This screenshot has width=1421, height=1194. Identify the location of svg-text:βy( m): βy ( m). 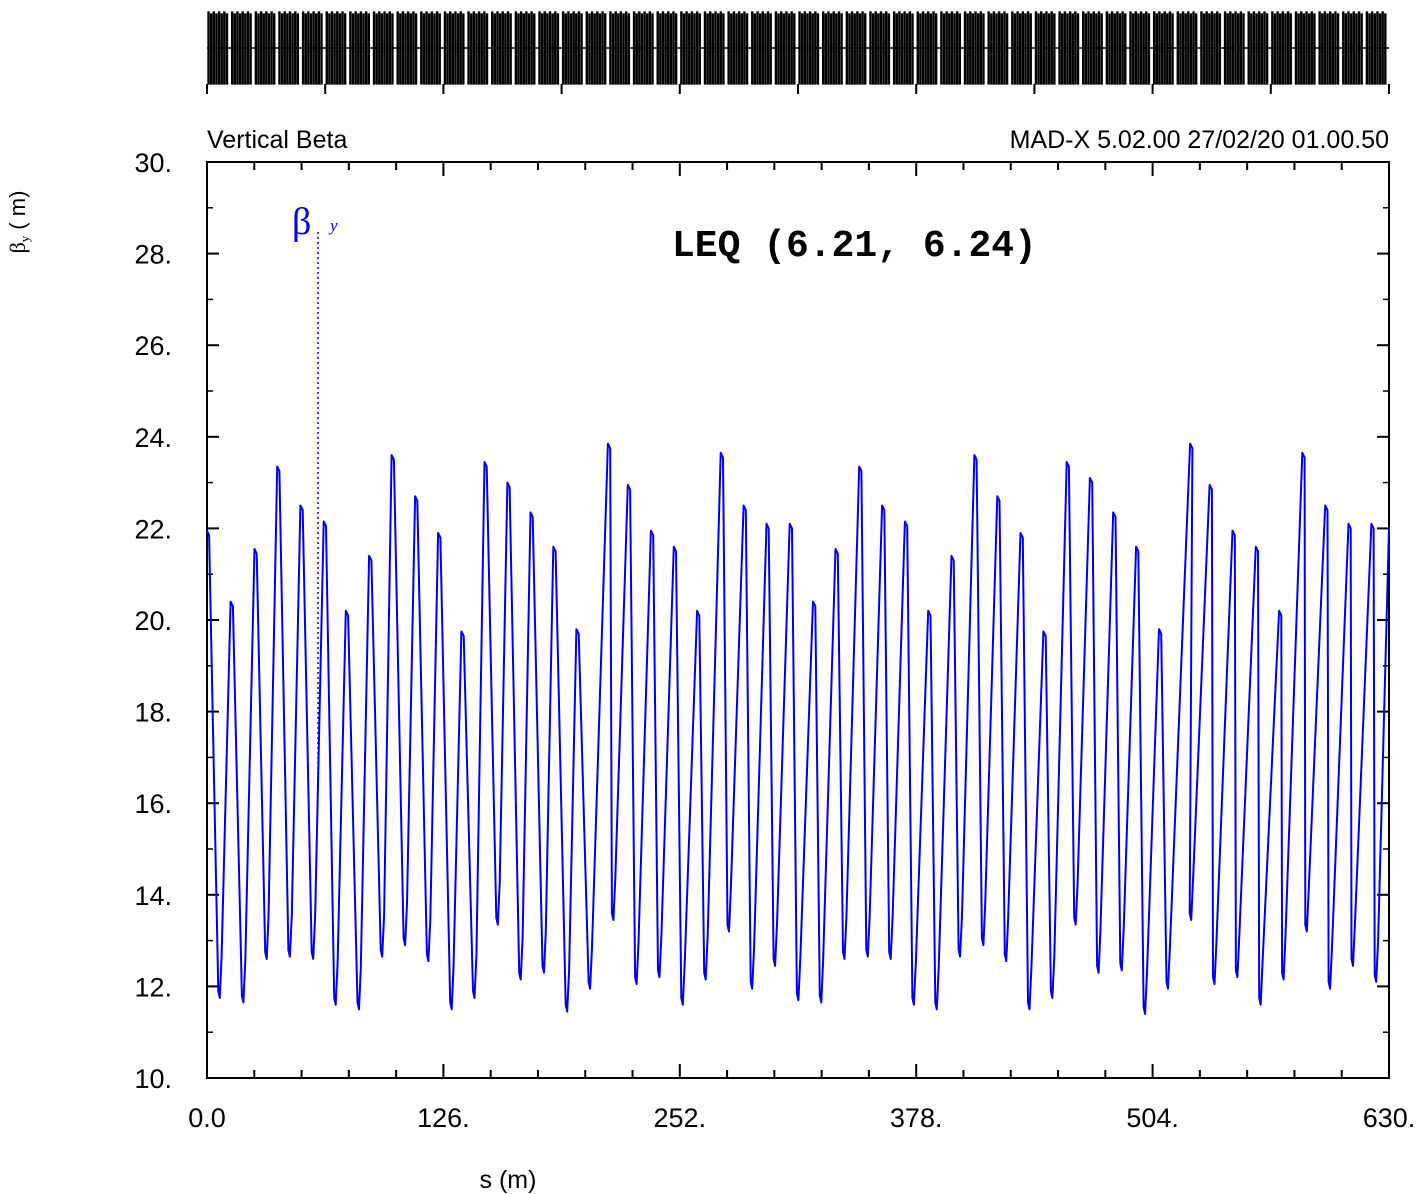
(18, 222).